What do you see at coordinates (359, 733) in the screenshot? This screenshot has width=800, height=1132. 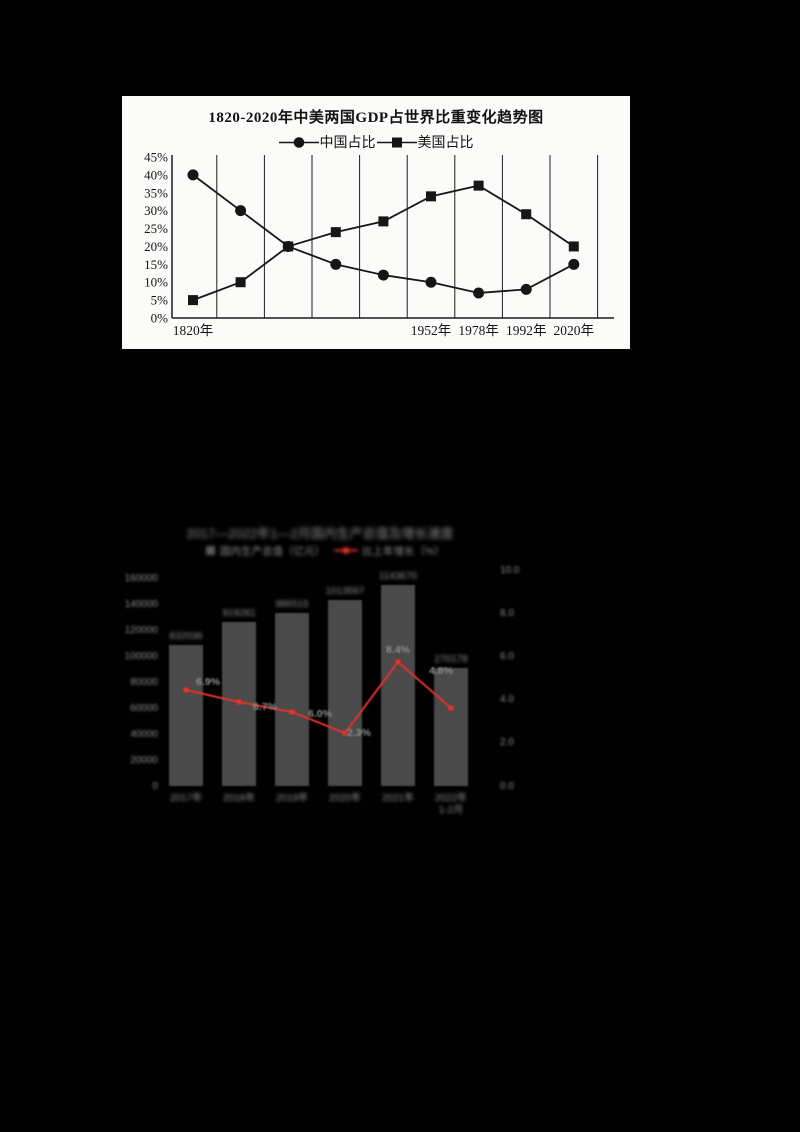 I see `growth-value-label: 2.3%` at bounding box center [359, 733].